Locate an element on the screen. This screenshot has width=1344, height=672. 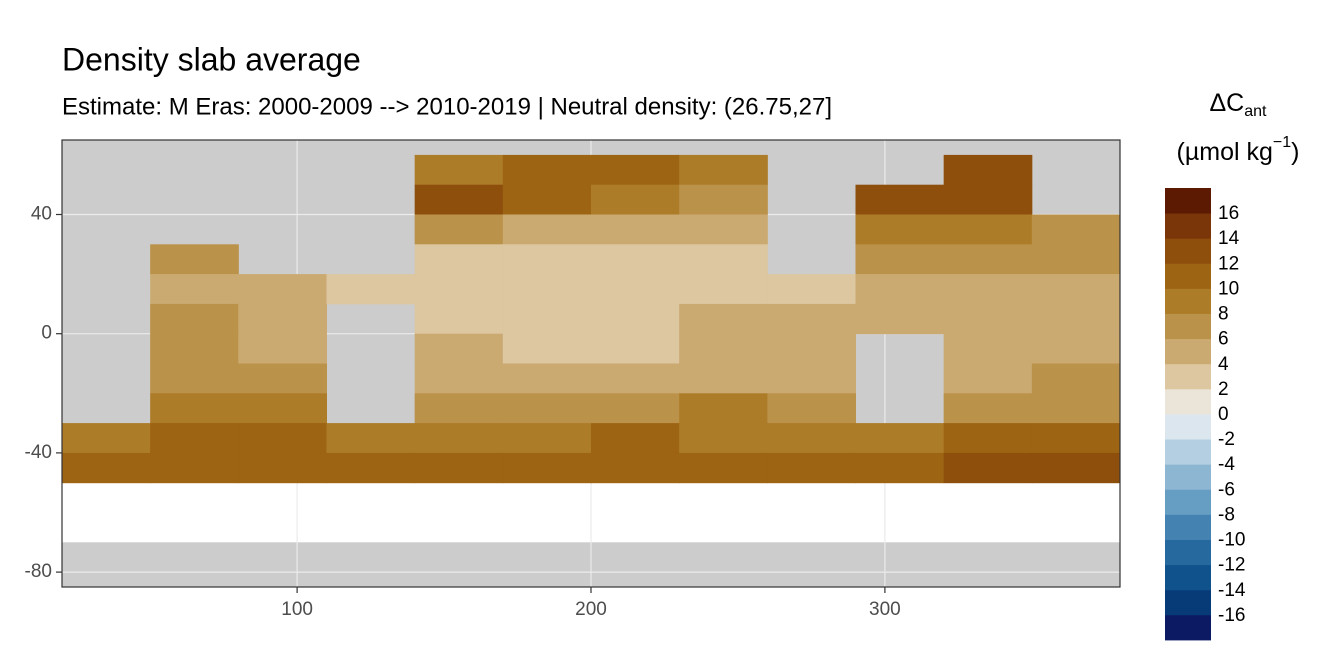
legend-label: -10 is located at coordinates (1231, 540).